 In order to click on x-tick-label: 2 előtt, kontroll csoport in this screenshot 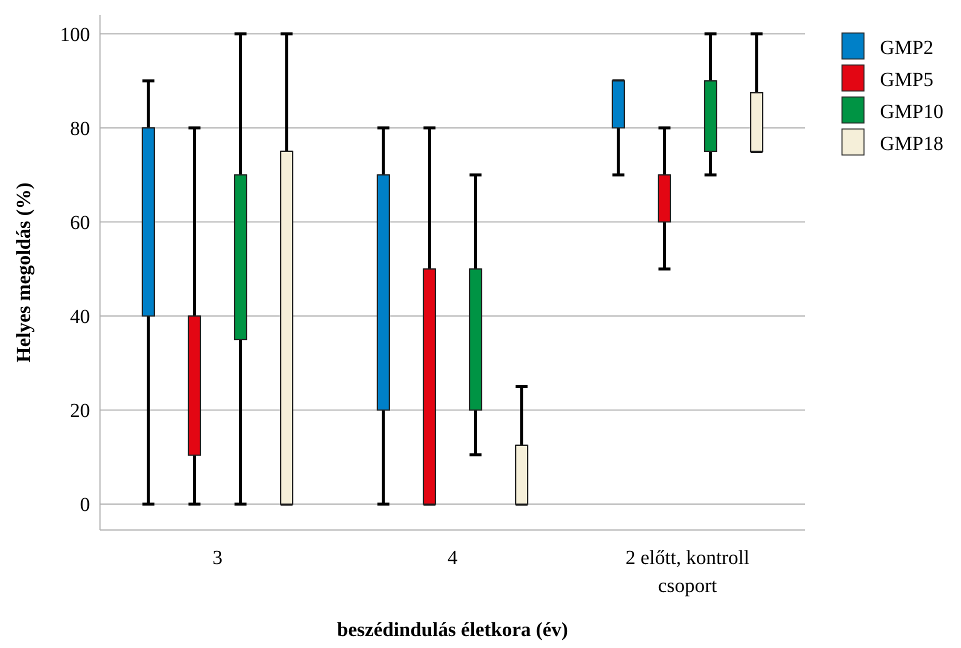, I will do `click(688, 572)`.